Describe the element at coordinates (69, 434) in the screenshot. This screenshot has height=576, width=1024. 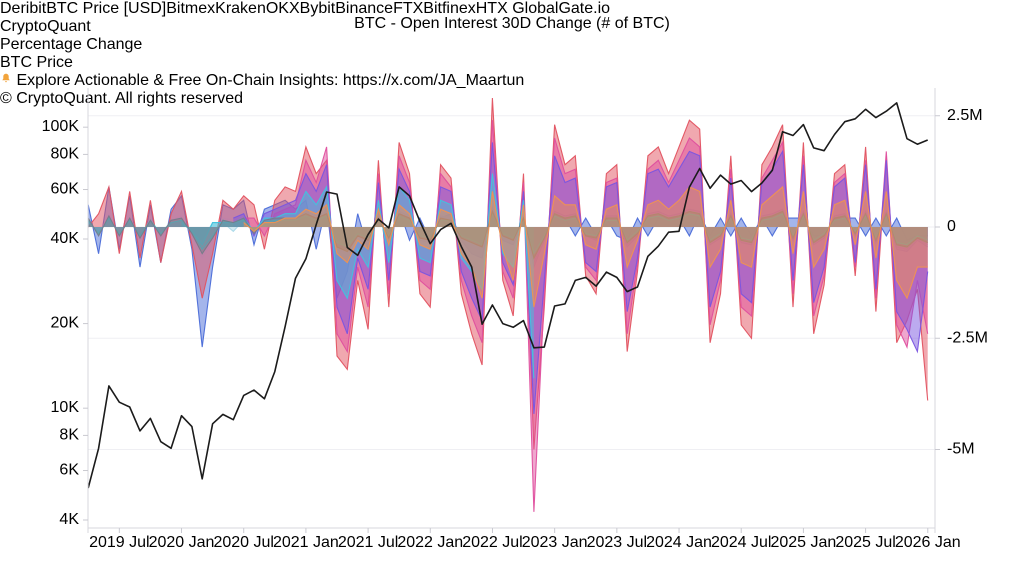
I see `left-axis-tick-label: 8K` at that location.